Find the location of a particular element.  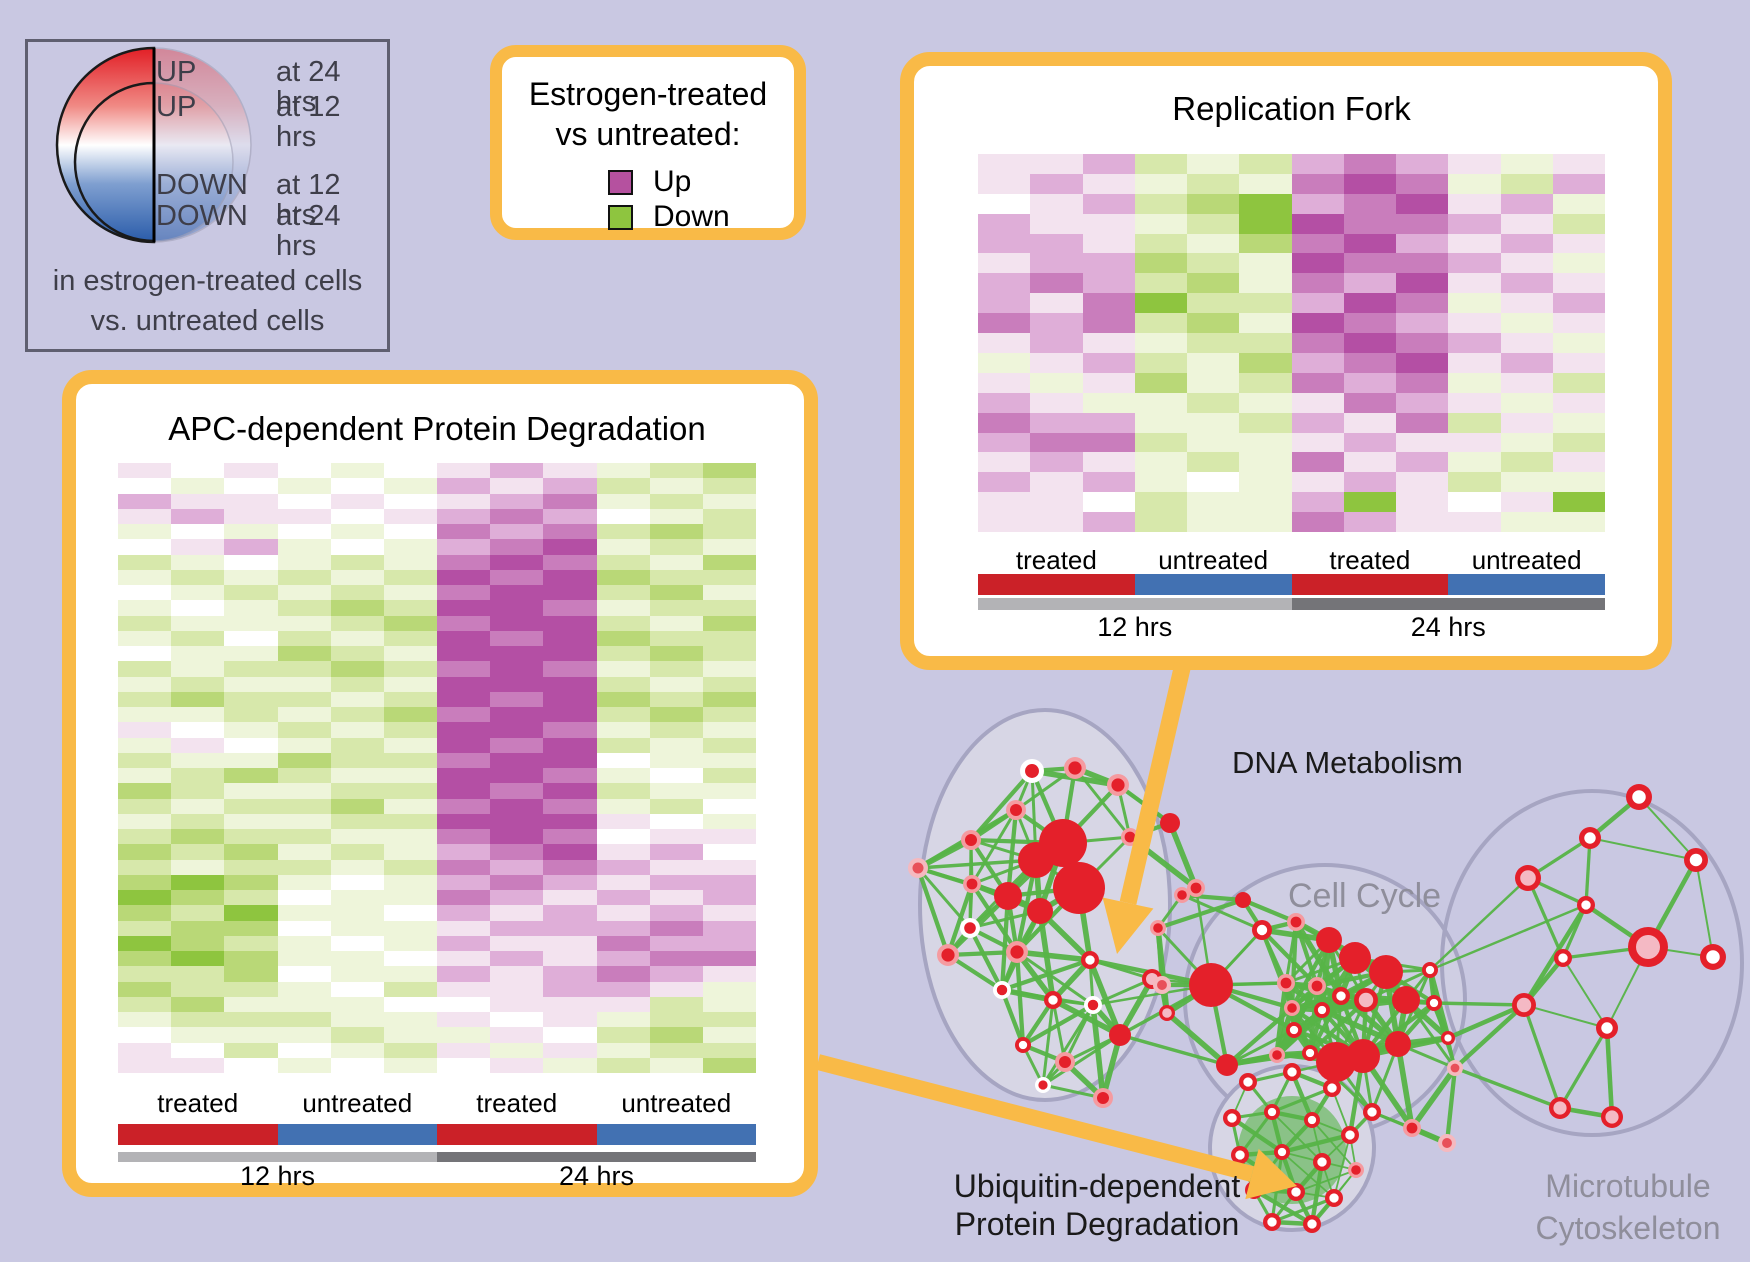

bottom-margin is located at coordinates (875, 1270).